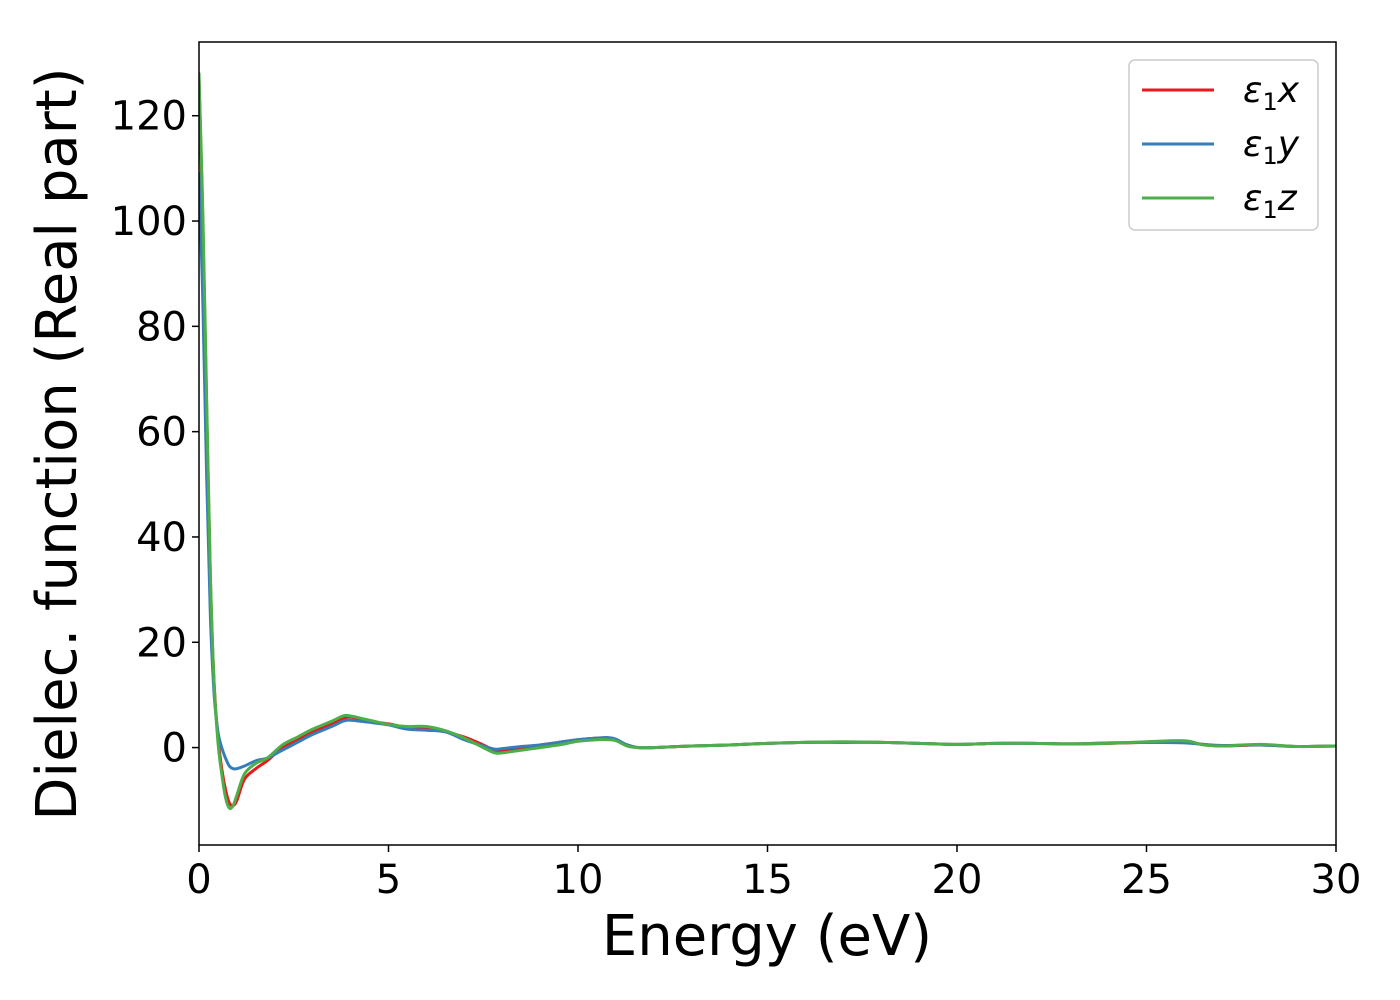 Image resolution: width=1400 pixels, height=1000 pixels. What do you see at coordinates (1288, 144) in the screenshot?
I see `legend-label-suffix: y` at bounding box center [1288, 144].